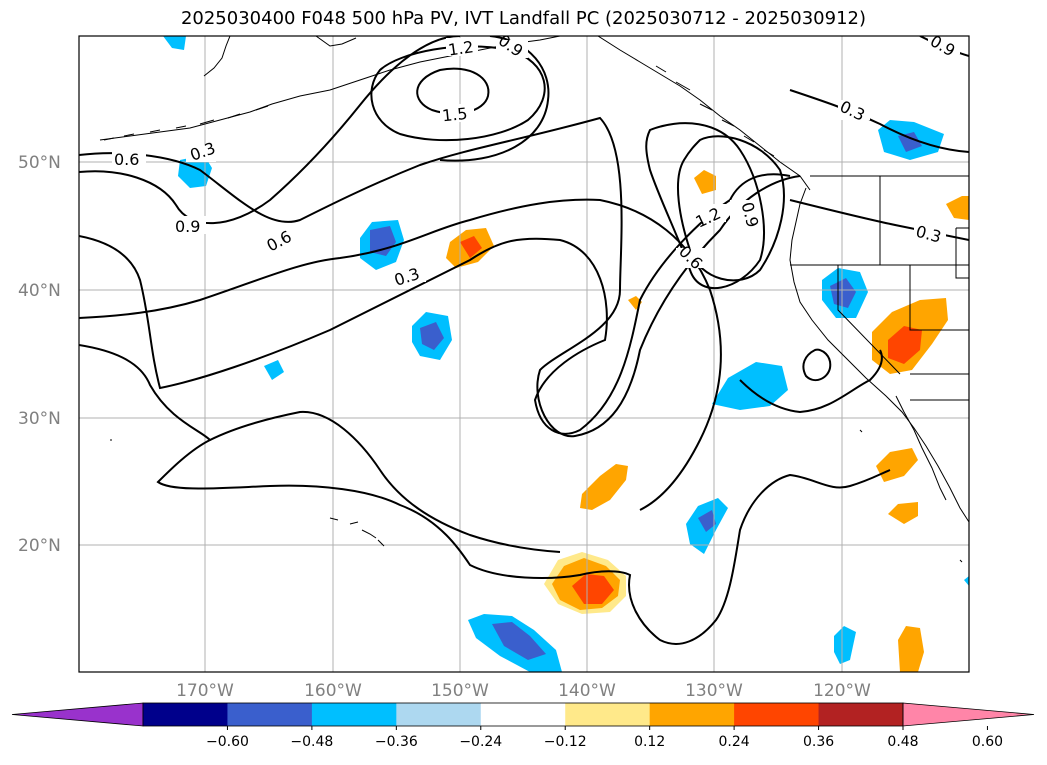  Describe the element at coordinates (879, 121) in the screenshot. I see `pv-contour-0.3-ne` at that location.